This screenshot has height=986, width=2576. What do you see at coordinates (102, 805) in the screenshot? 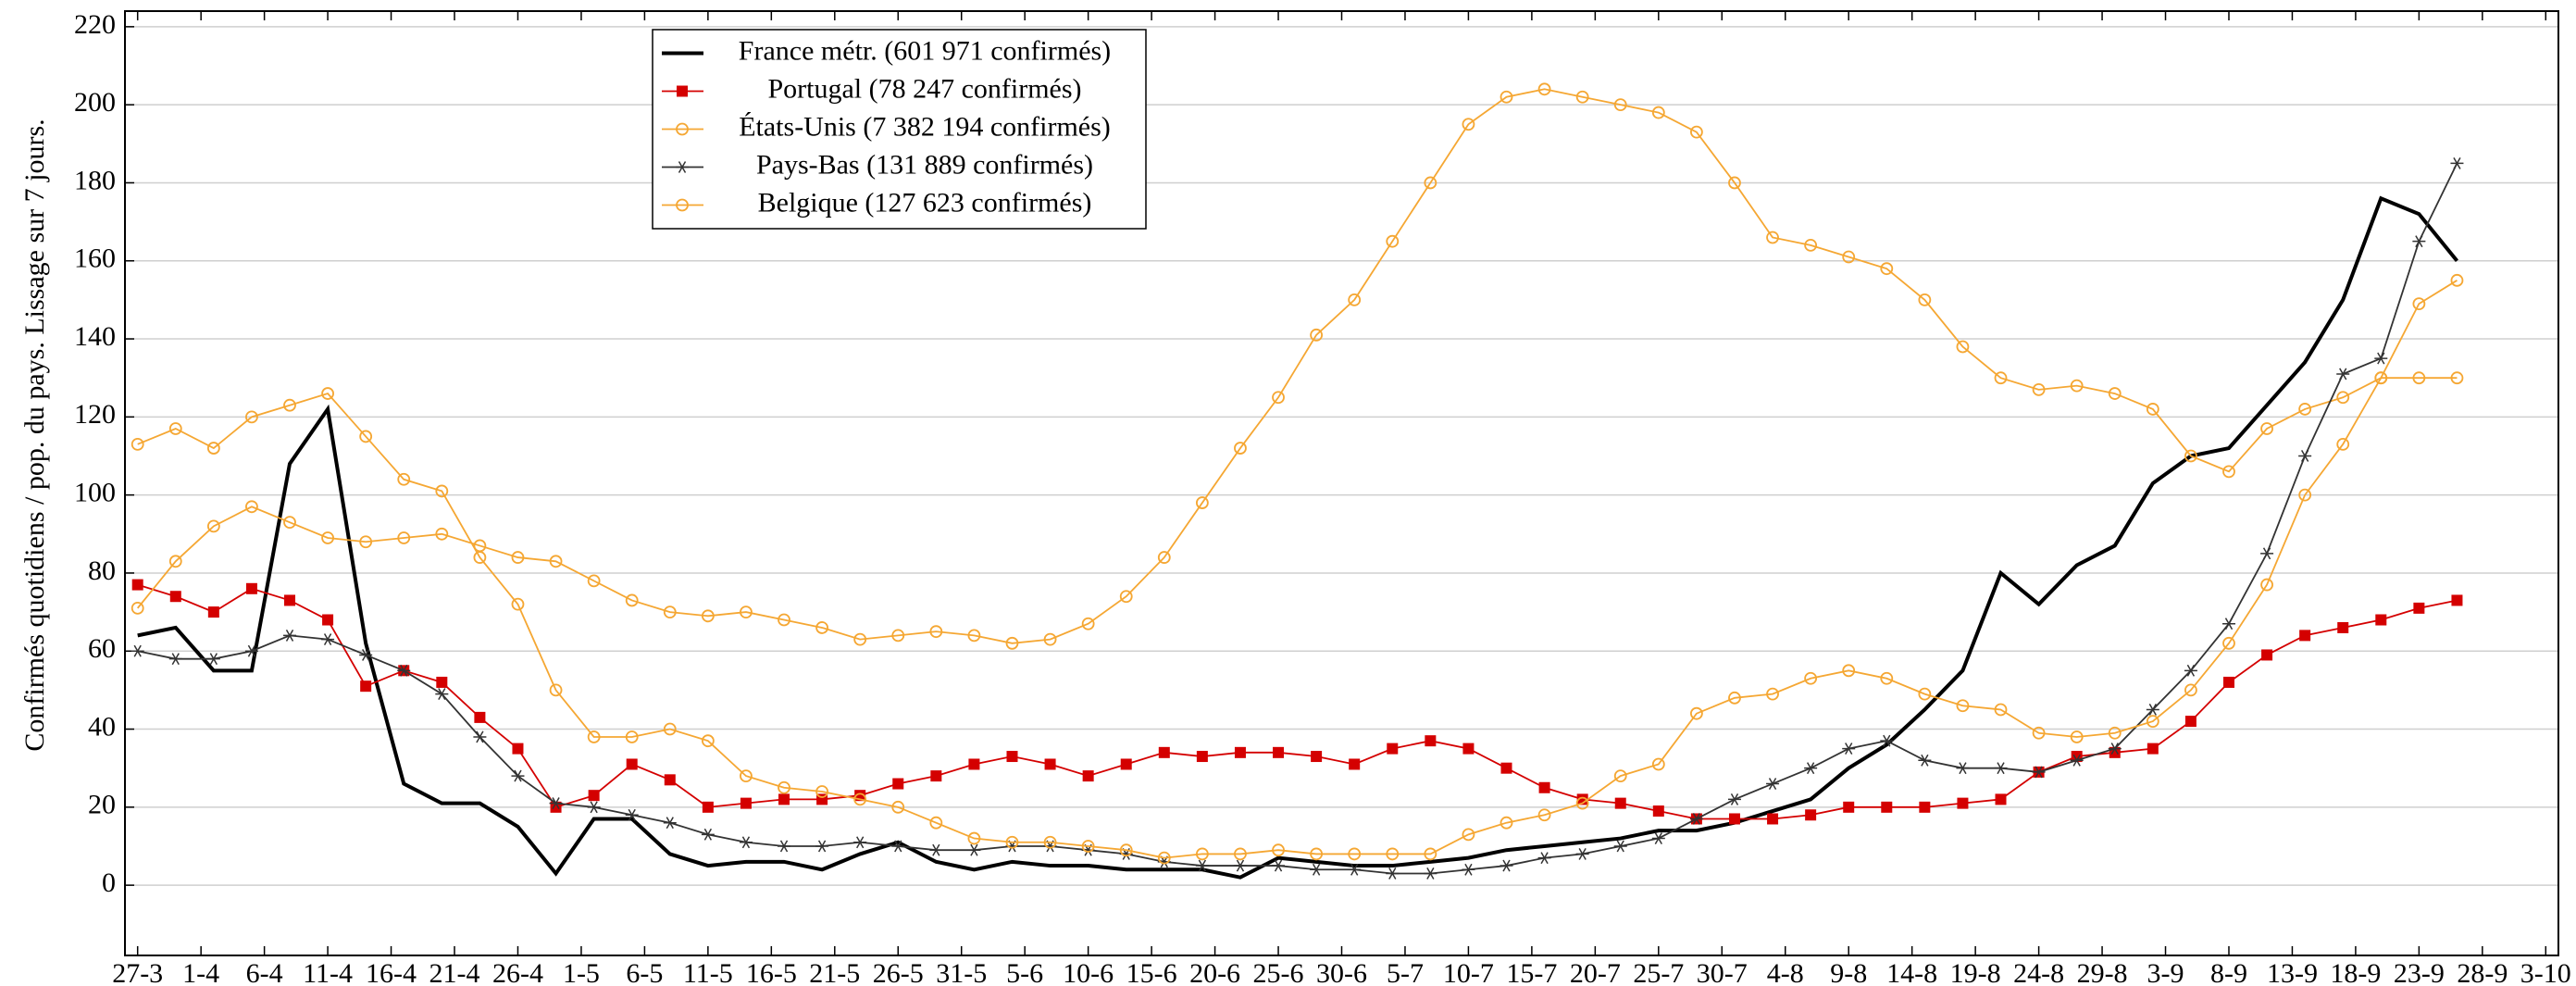
I see `y-tick-label: 20` at bounding box center [102, 805].